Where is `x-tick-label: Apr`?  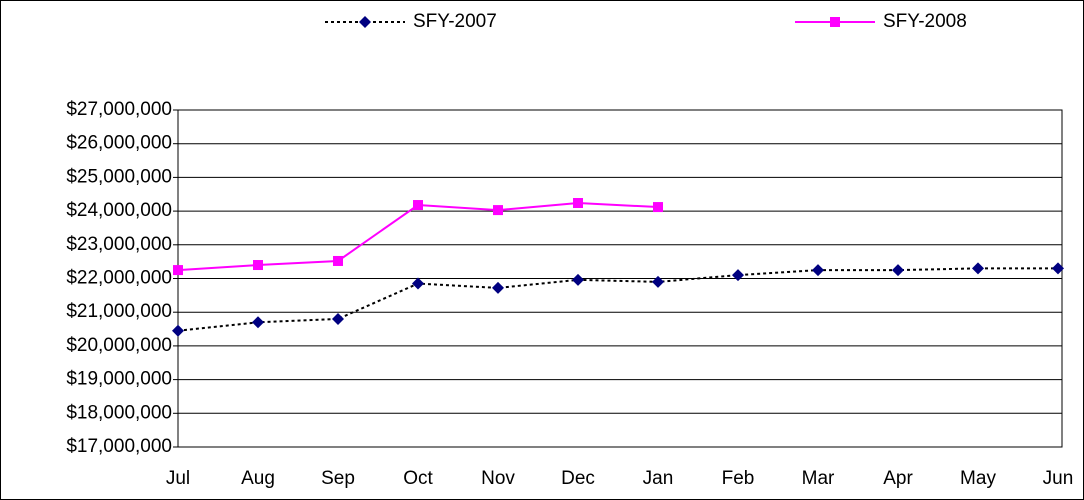
x-tick-label: Apr is located at coordinates (898, 478).